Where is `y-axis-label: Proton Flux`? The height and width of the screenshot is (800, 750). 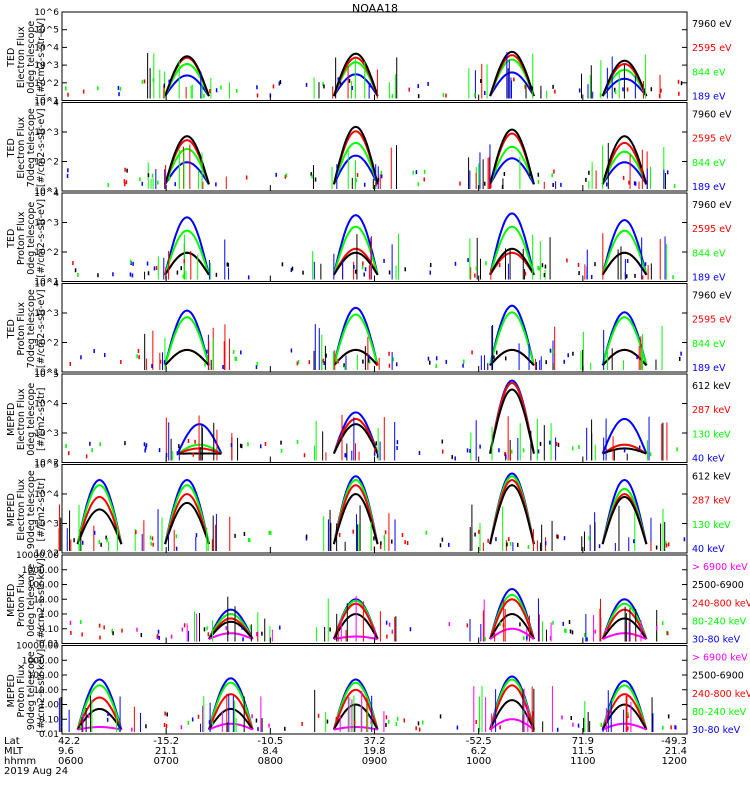 y-axis-label: Proton Flux is located at coordinates (21, 691).